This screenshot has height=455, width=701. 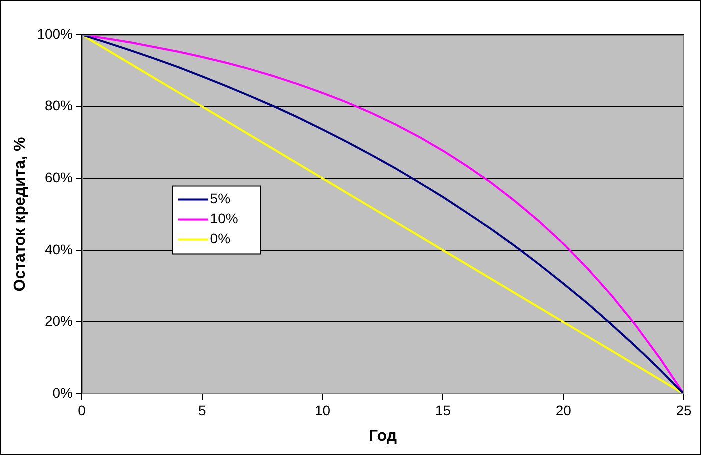 What do you see at coordinates (55, 34) in the screenshot?
I see `y-tick-label: 100%` at bounding box center [55, 34].